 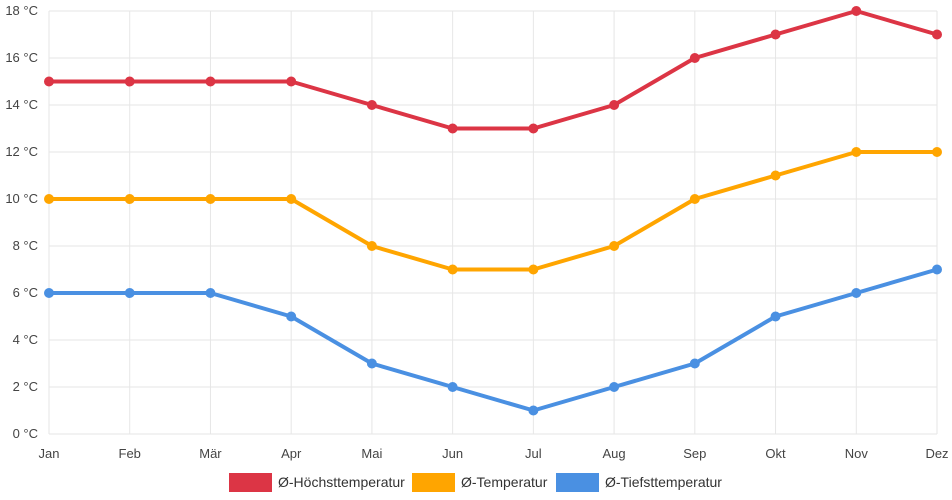 I want to click on x-axis-ticks: Jan Feb Mär Apr Mai Jun Jul Aug Sep Okt Nov Dez, so click(x=494, y=453).